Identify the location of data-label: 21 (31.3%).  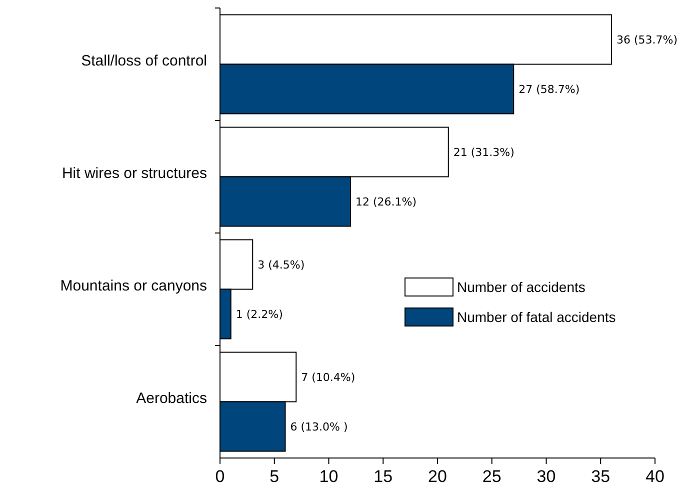
(483, 152).